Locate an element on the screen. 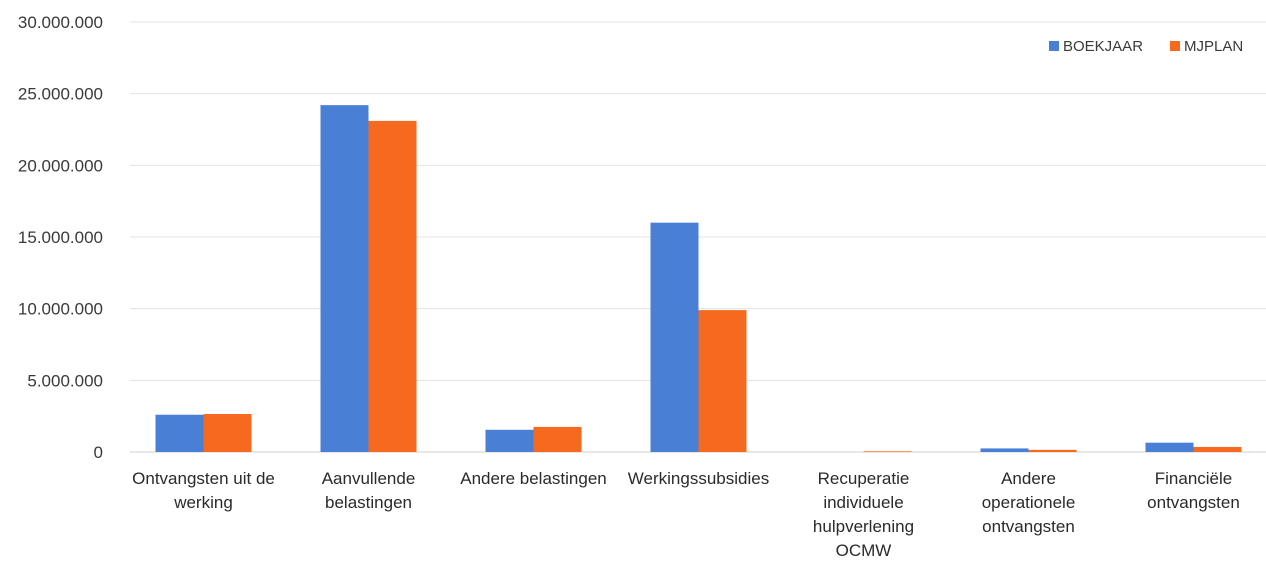 The height and width of the screenshot is (561, 1266). legend: BOEKJAAR MJPLAN is located at coordinates (1146, 46).